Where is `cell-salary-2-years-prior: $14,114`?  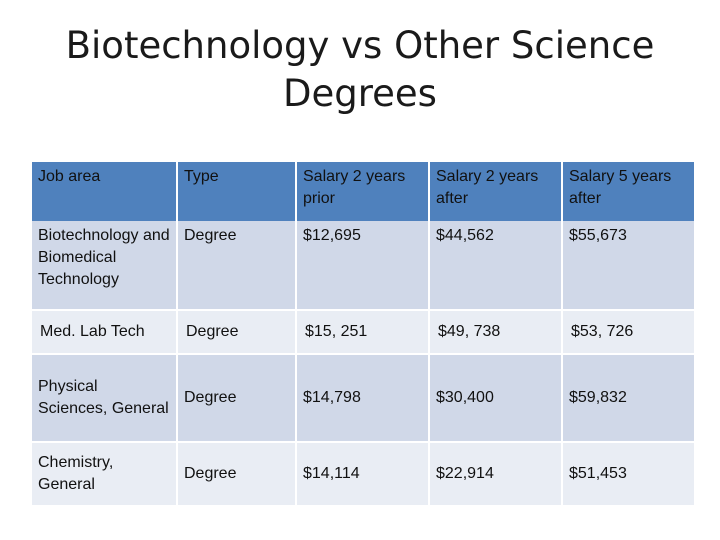
cell-salary-2-years-prior: $14,114 is located at coordinates (362, 475).